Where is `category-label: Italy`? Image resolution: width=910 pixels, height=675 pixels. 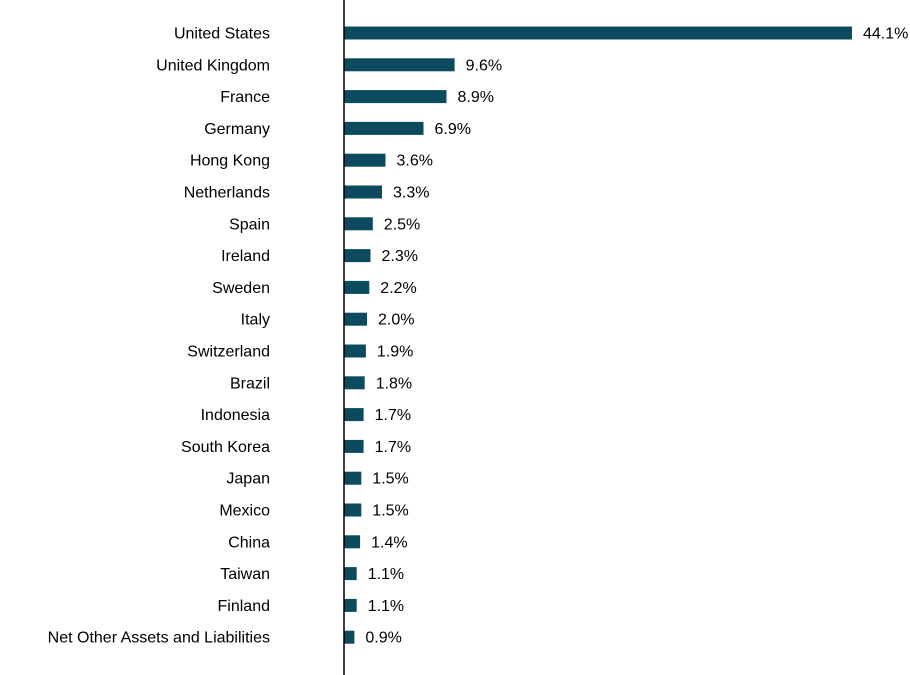
category-label: Italy is located at coordinates (255, 320).